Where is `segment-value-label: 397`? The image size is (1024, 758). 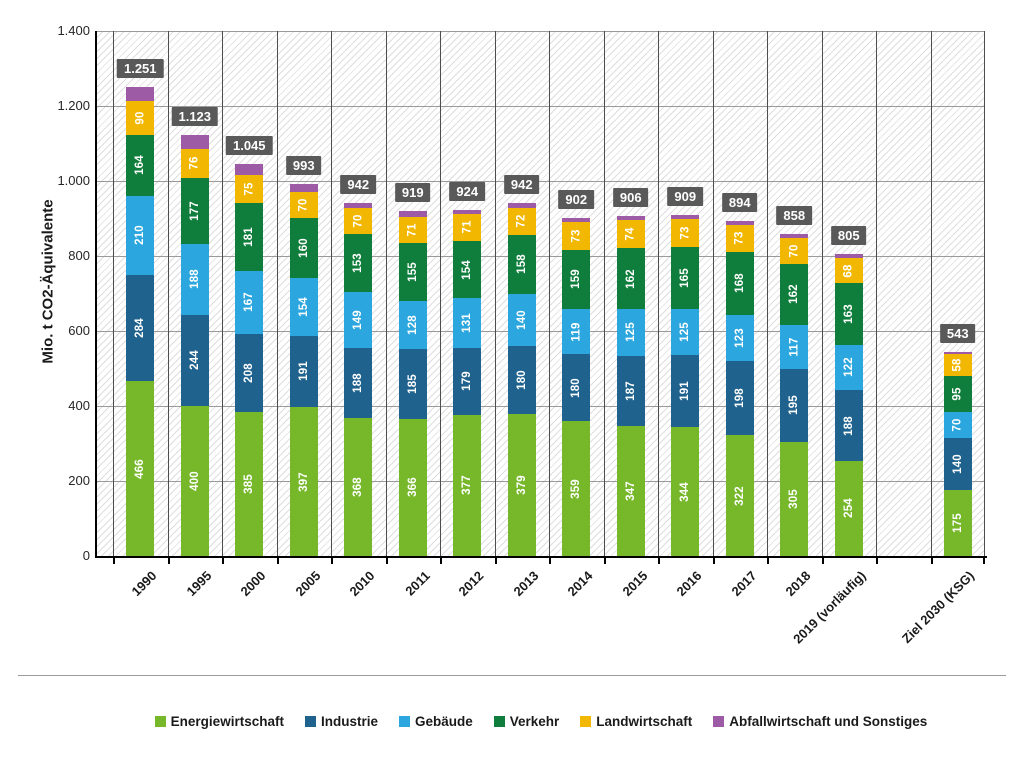 segment-value-label: 397 is located at coordinates (303, 481).